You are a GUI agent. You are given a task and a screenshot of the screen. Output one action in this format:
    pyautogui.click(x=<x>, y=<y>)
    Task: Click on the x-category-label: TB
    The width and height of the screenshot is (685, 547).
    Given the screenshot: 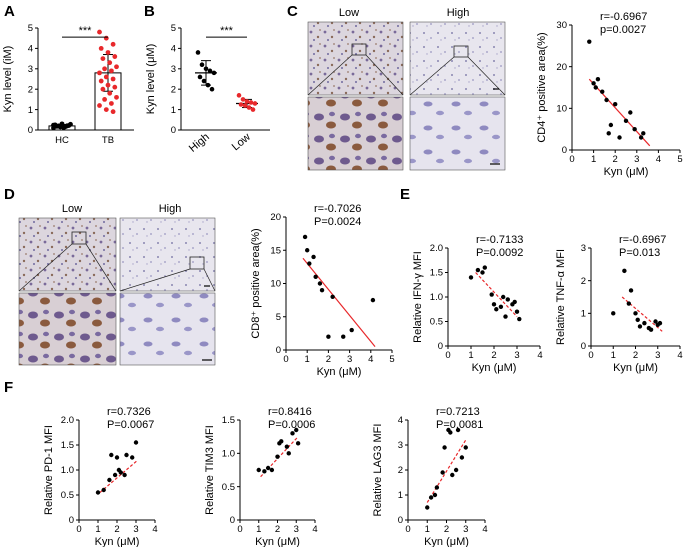 What is the action you would take?
    pyautogui.click(x=108, y=140)
    